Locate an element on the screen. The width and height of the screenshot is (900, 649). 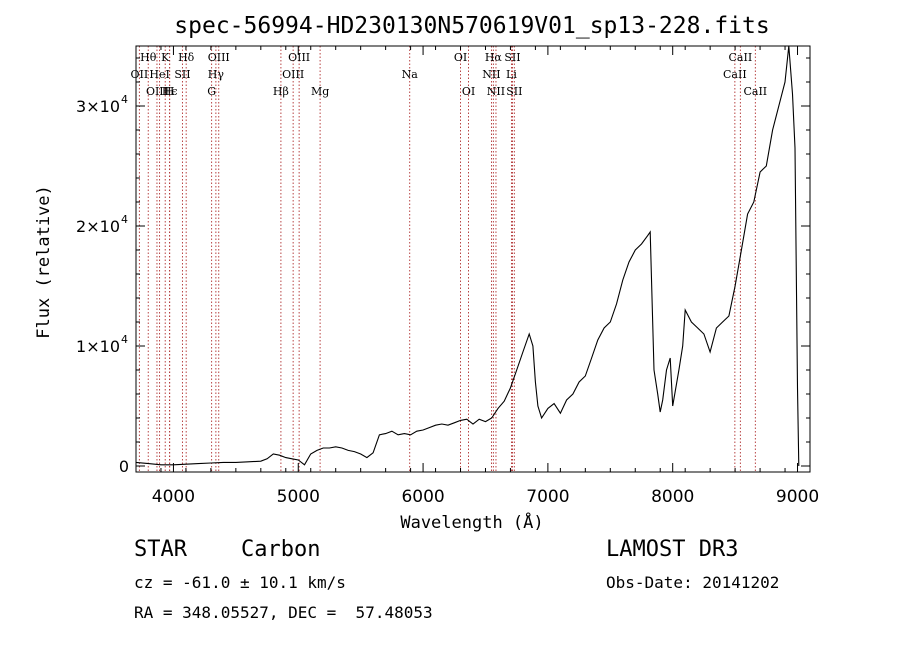
spectral-line-label: Hβ is located at coordinates (281, 91).